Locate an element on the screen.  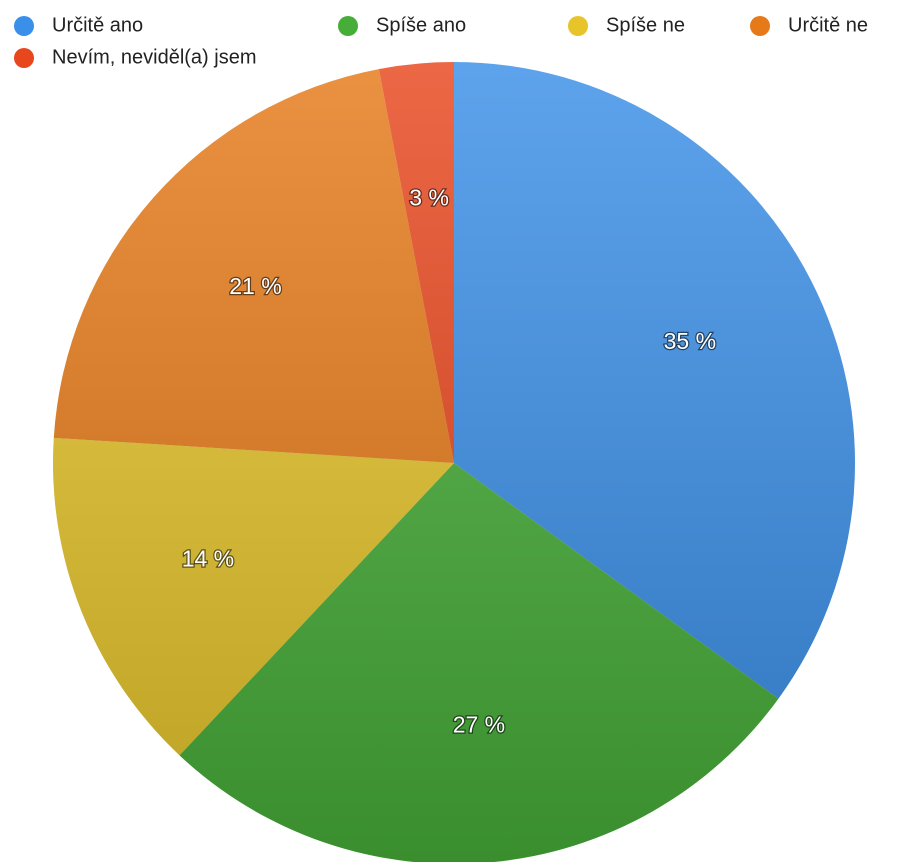
legend-label: Spíše ano is located at coordinates (421, 25).